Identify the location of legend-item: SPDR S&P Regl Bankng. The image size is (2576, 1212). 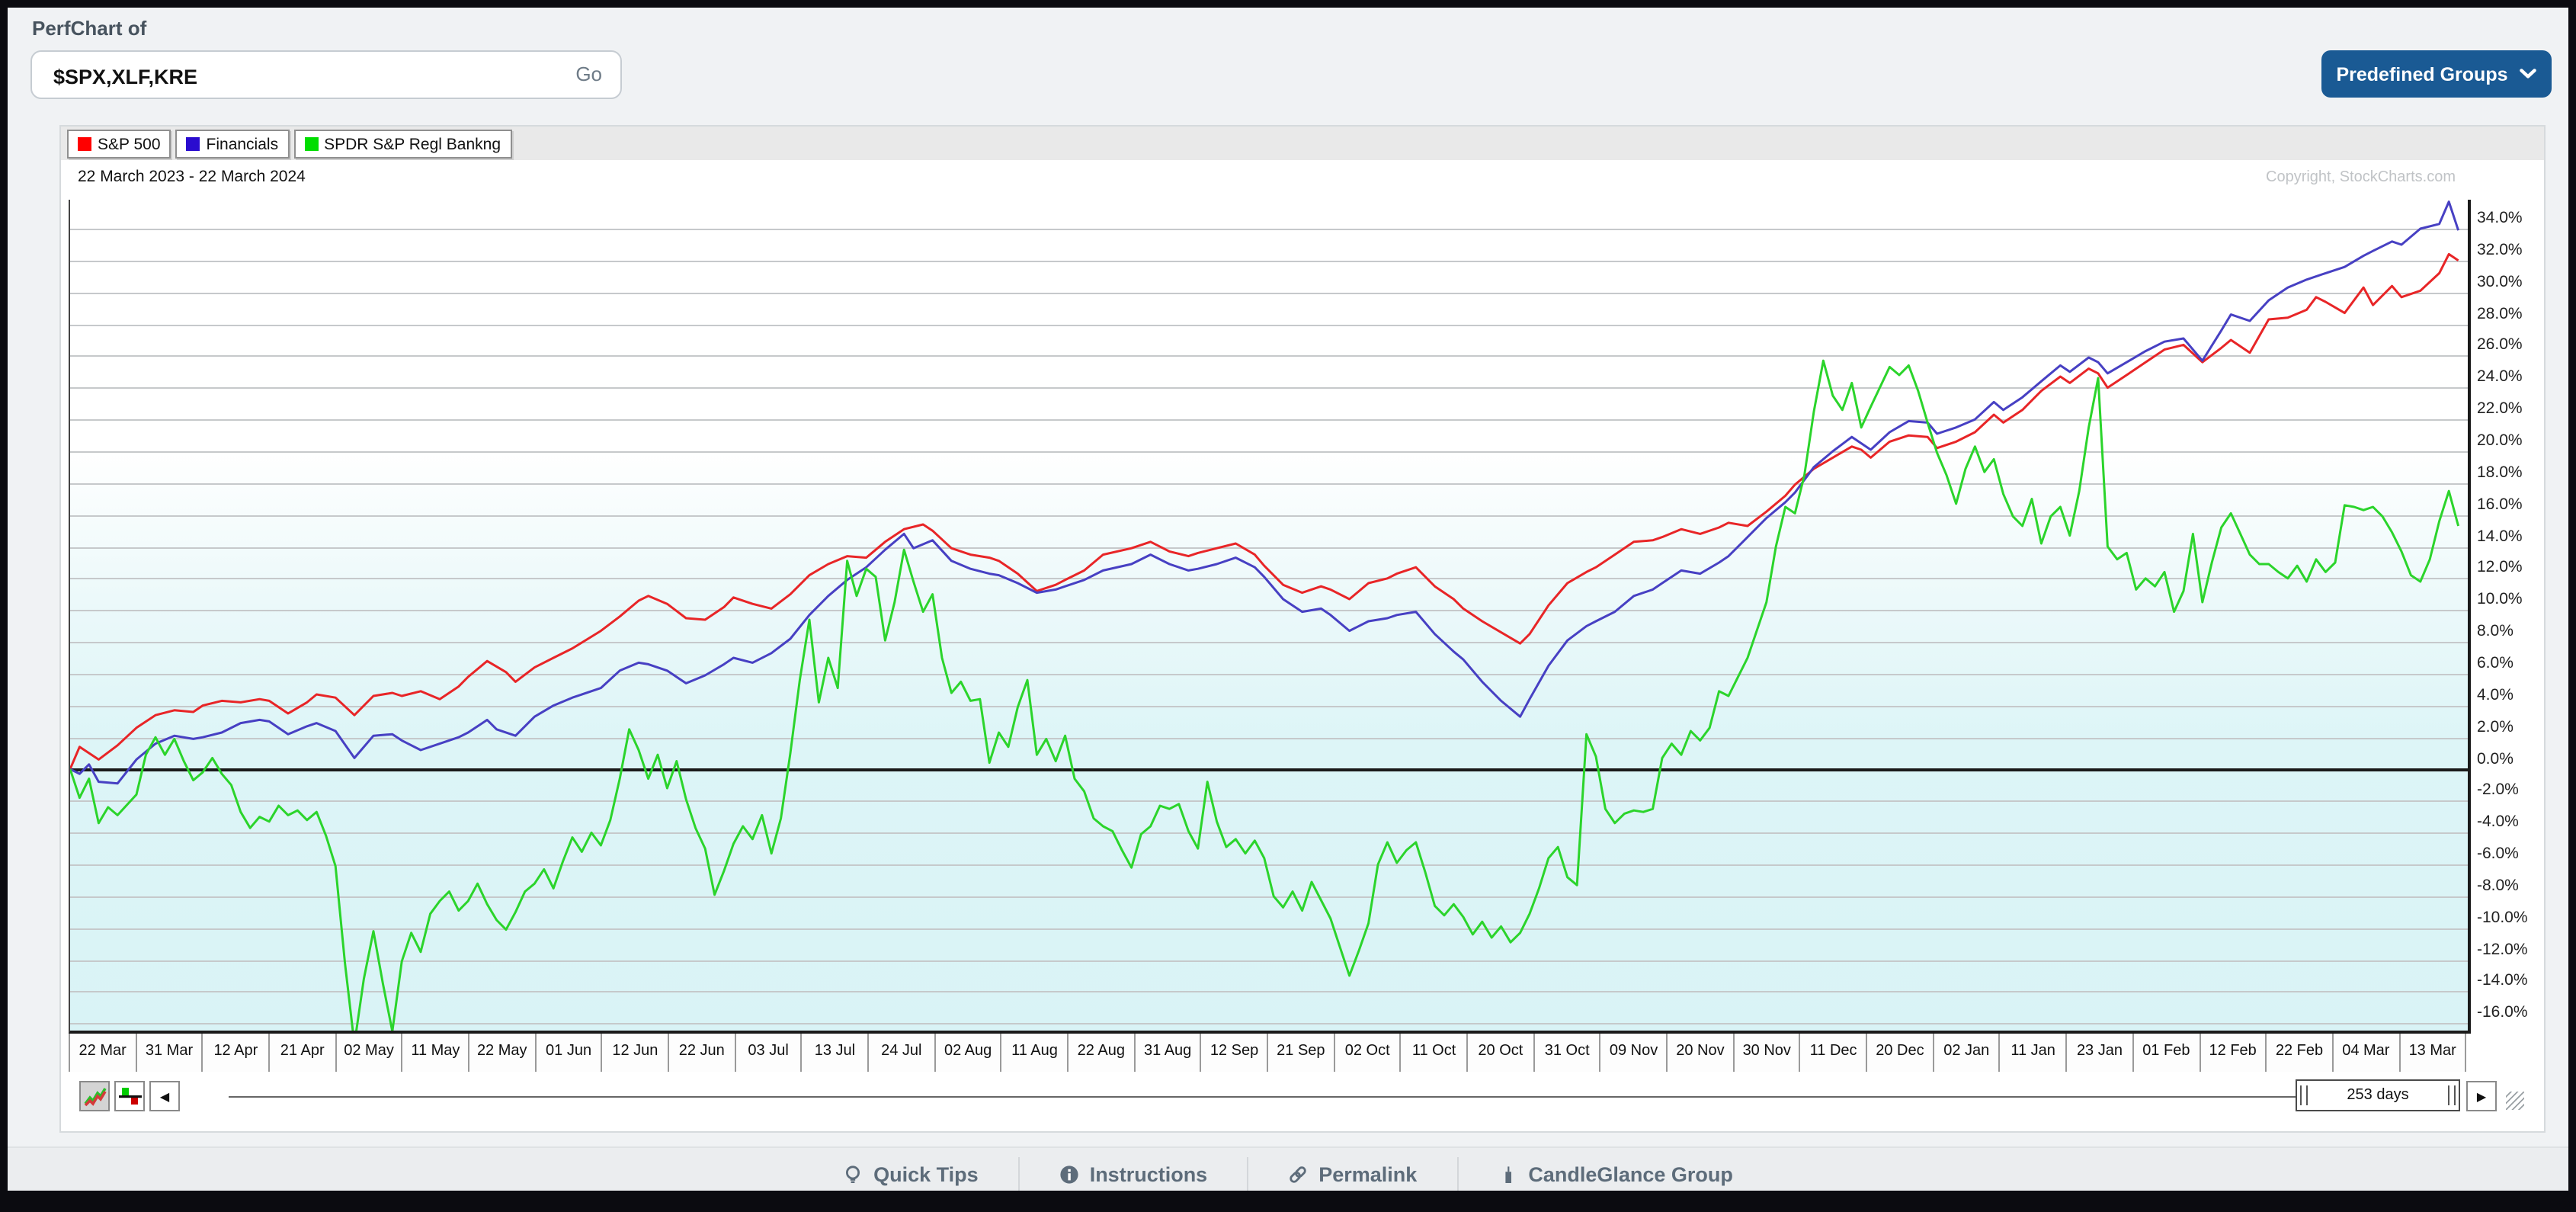
(402, 144).